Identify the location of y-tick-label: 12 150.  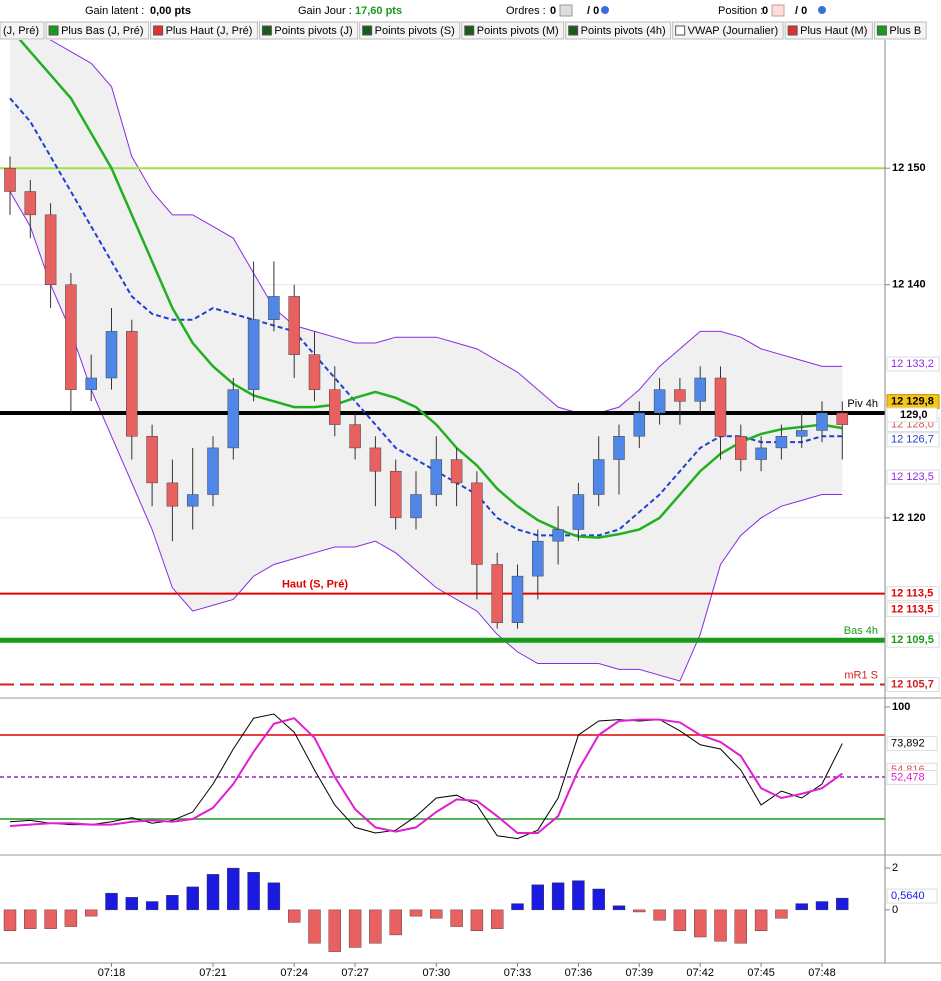
(909, 168).